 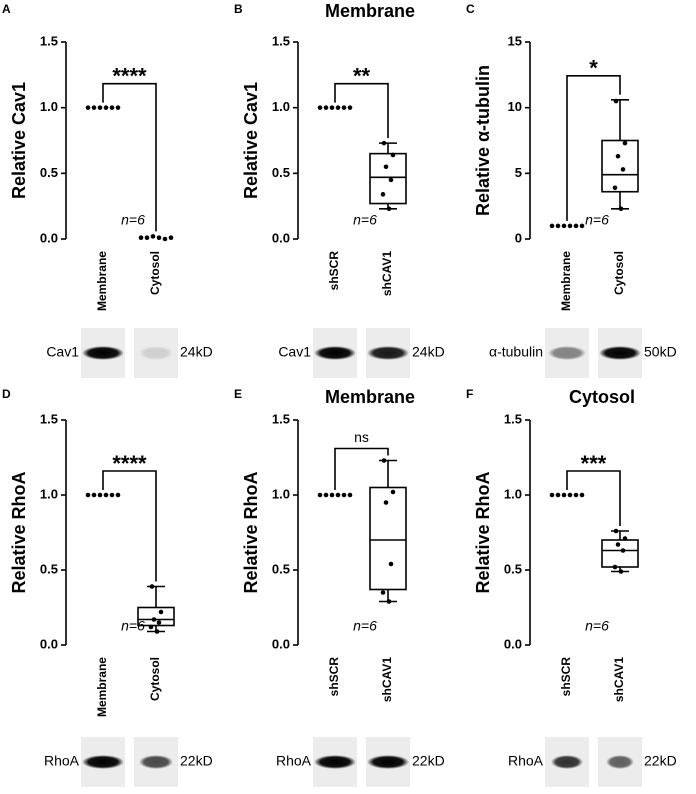 I want to click on significance-label: **, so click(x=362, y=75).